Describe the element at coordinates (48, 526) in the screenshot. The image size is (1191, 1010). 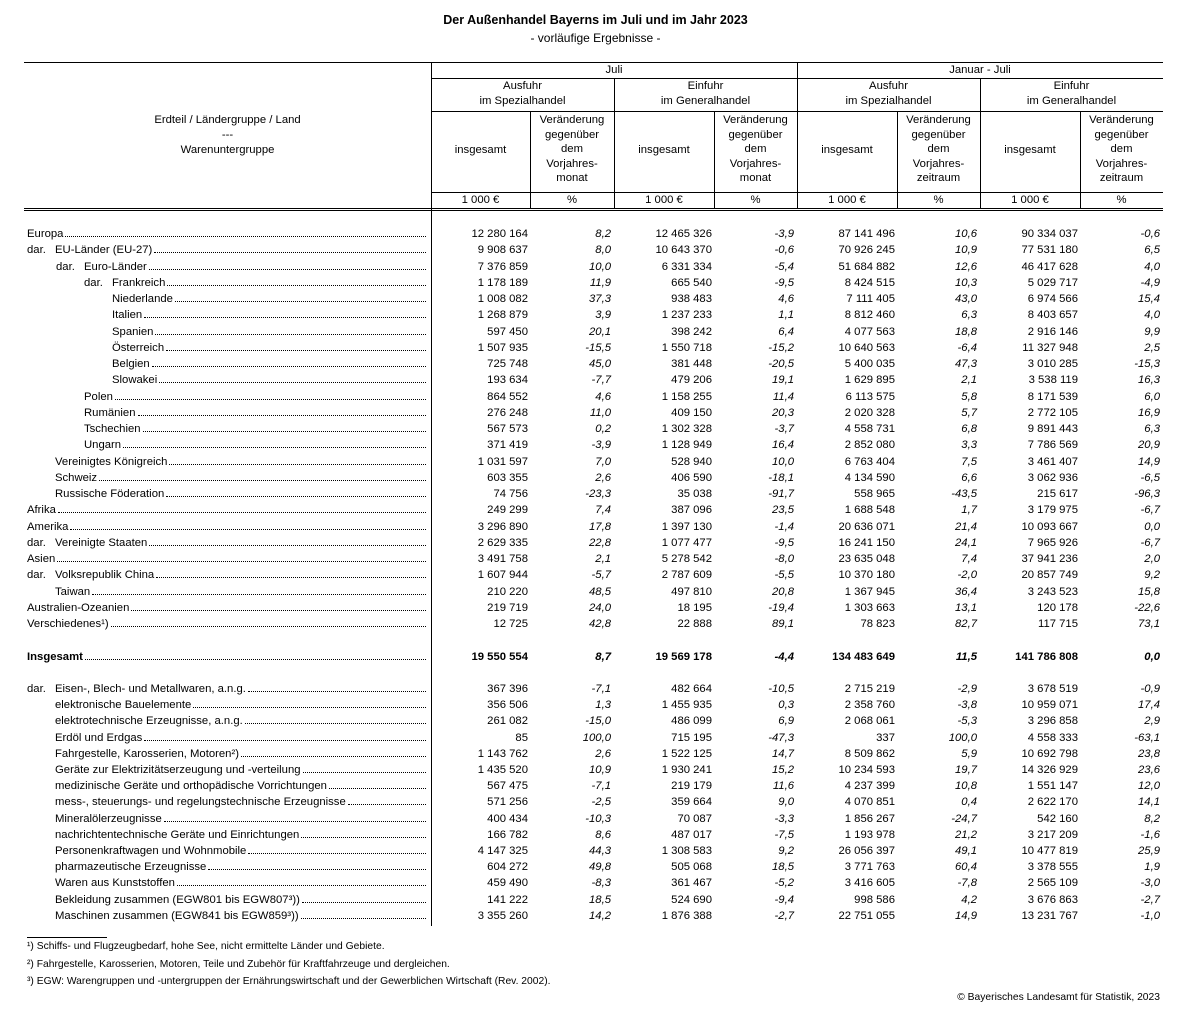
I see `row-label-text: Amerika` at that location.